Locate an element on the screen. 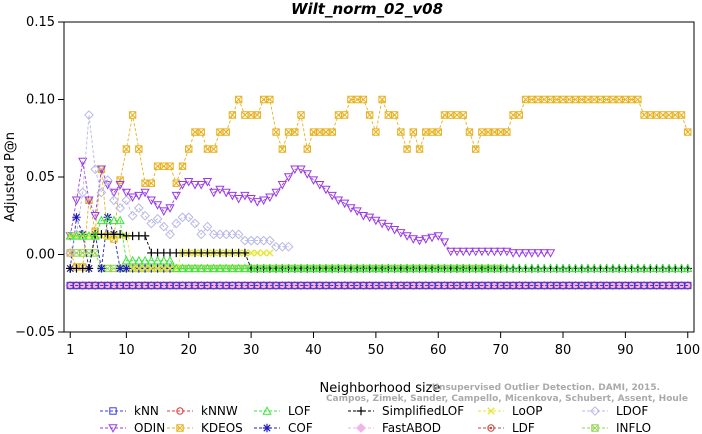 This screenshot has height=434, width=702. data-point-simplifiedlof is located at coordinates (245, 253).